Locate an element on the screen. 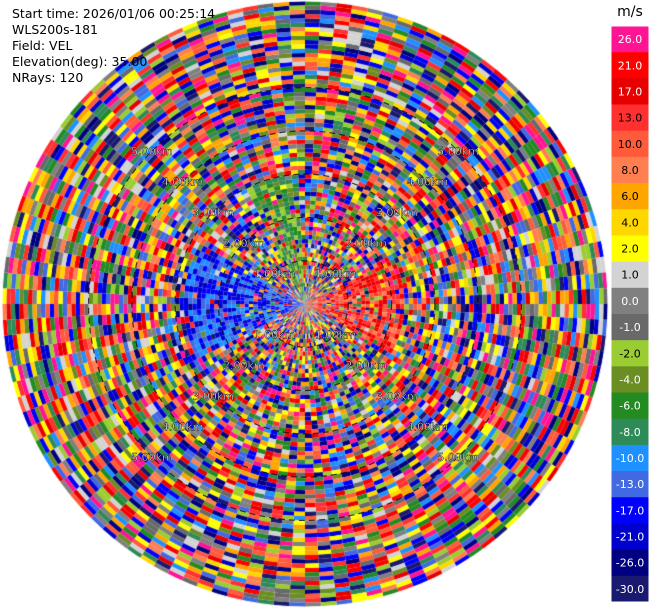  colorbar-tick-label: 21.0 is located at coordinates (630, 65).